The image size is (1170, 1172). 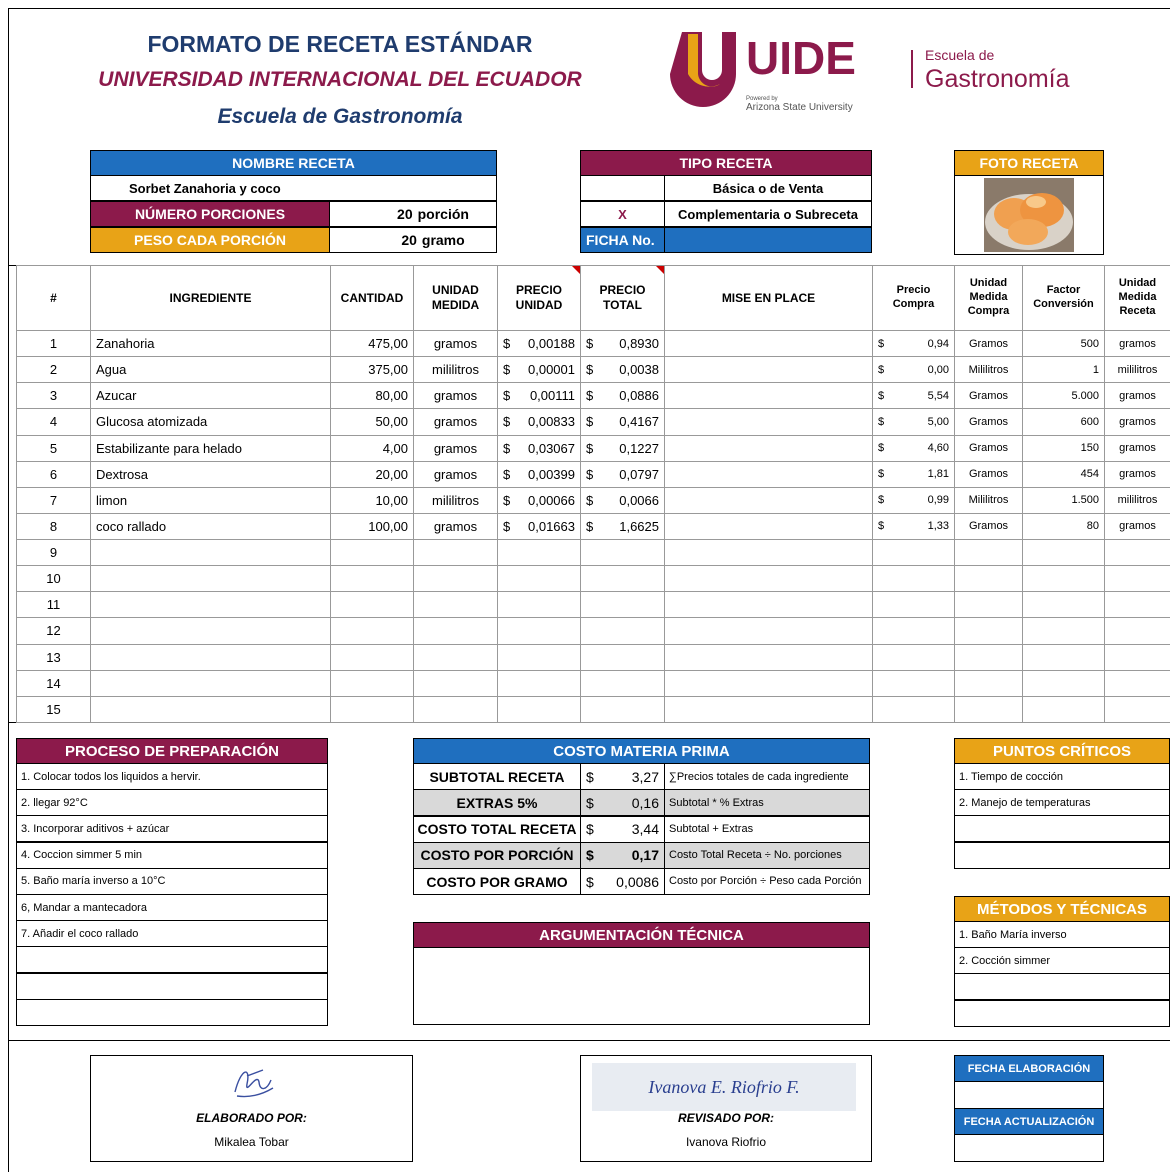 What do you see at coordinates (1063, 422) in the screenshot?
I see `table-cell: 600` at bounding box center [1063, 422].